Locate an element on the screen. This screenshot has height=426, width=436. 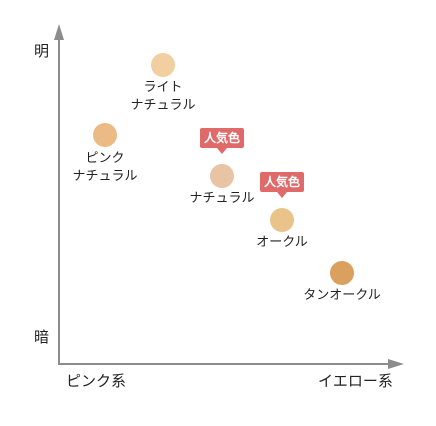
shade-label-line: ピンク is located at coordinates (105, 158).